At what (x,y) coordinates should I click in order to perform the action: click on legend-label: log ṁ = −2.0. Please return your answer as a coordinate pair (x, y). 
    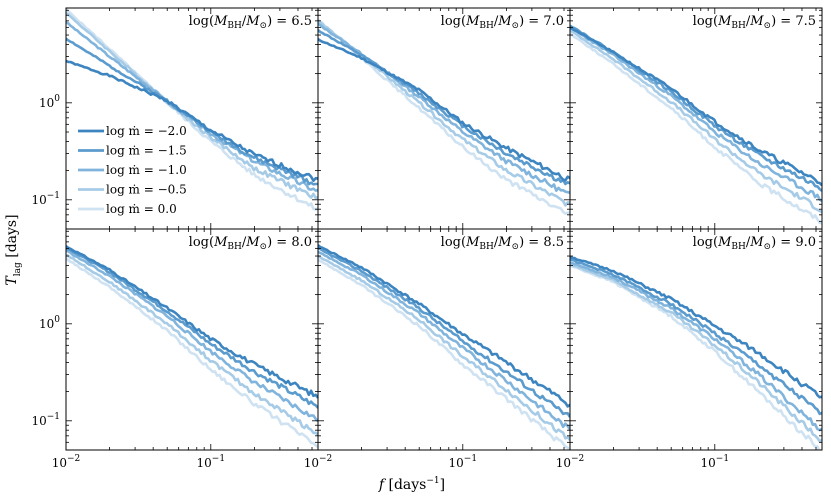
    Looking at the image, I should click on (146, 131).